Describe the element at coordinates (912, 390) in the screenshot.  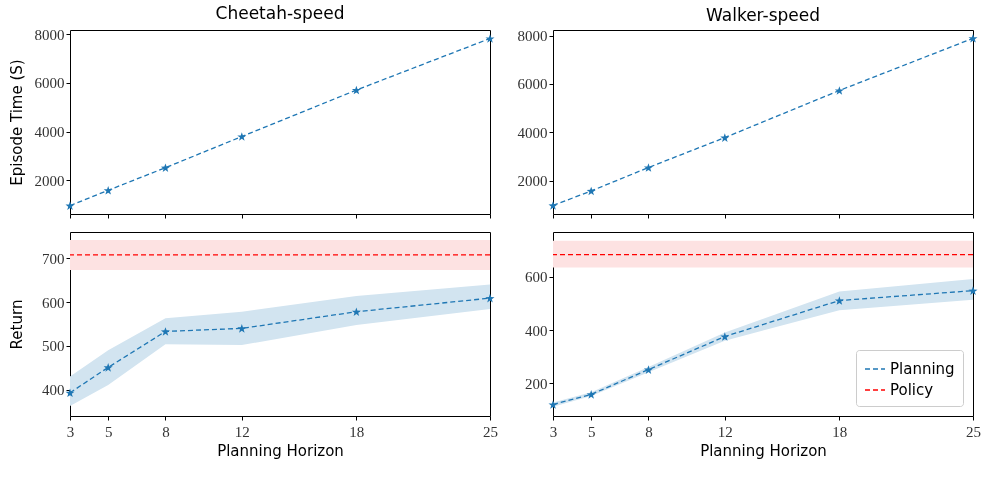
I see `legend-label: Policy` at that location.